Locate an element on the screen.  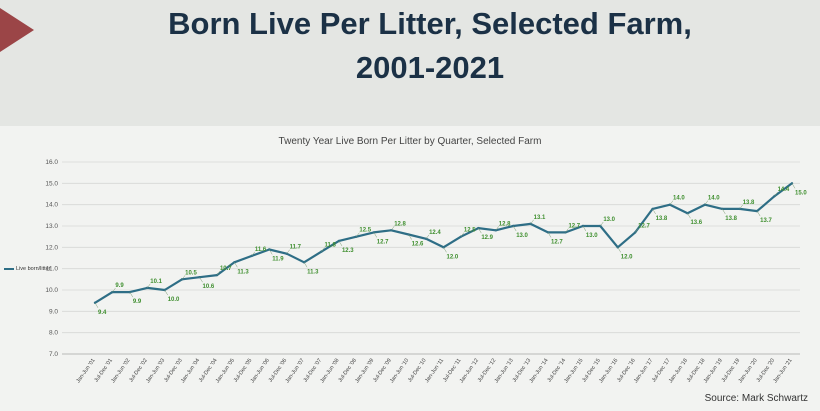
slide-title-line1: Born Live Per Litter, Selected Farm, is located at coordinates (430, 23).